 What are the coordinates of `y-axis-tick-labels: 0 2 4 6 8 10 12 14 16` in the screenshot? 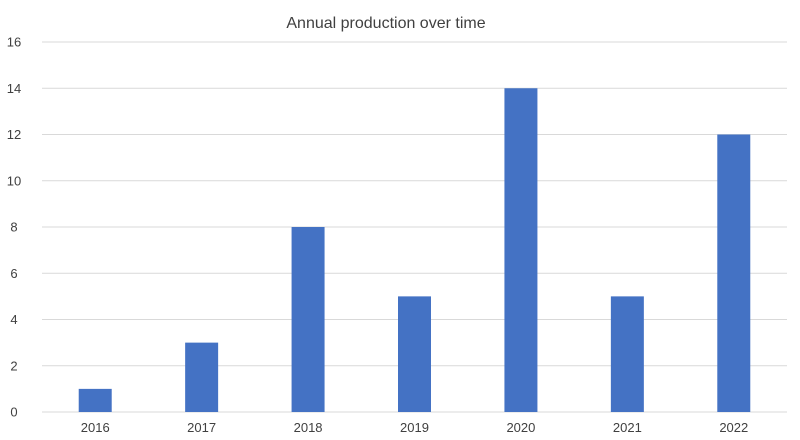 It's located at (14, 227).